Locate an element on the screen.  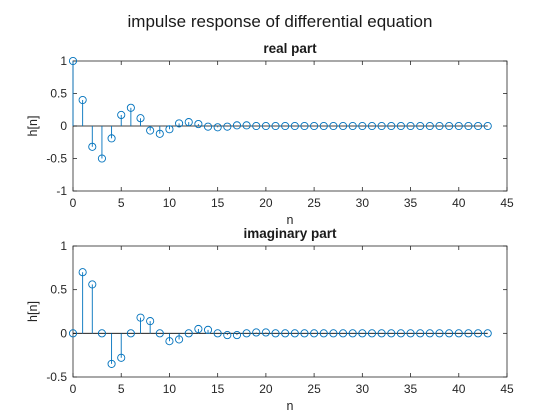
imaginary-part-x-tick-label: 5 is located at coordinates (121, 389).